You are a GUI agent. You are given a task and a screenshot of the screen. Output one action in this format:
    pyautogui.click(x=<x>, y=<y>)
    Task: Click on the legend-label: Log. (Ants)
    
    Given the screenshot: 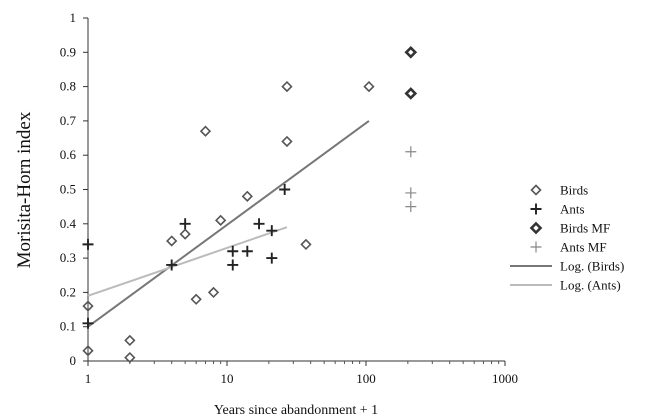 What is the action you would take?
    pyautogui.click(x=590, y=285)
    